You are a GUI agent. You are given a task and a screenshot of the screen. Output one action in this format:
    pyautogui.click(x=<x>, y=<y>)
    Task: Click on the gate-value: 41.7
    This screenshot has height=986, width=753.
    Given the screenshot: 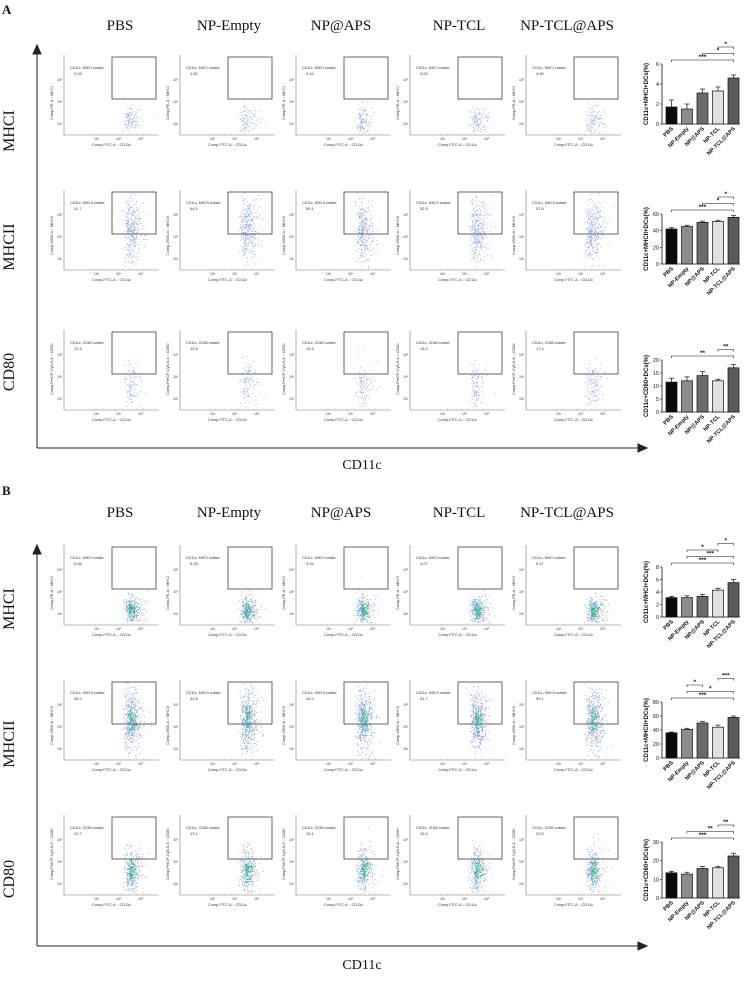 What is the action you would take?
    pyautogui.click(x=78, y=208)
    